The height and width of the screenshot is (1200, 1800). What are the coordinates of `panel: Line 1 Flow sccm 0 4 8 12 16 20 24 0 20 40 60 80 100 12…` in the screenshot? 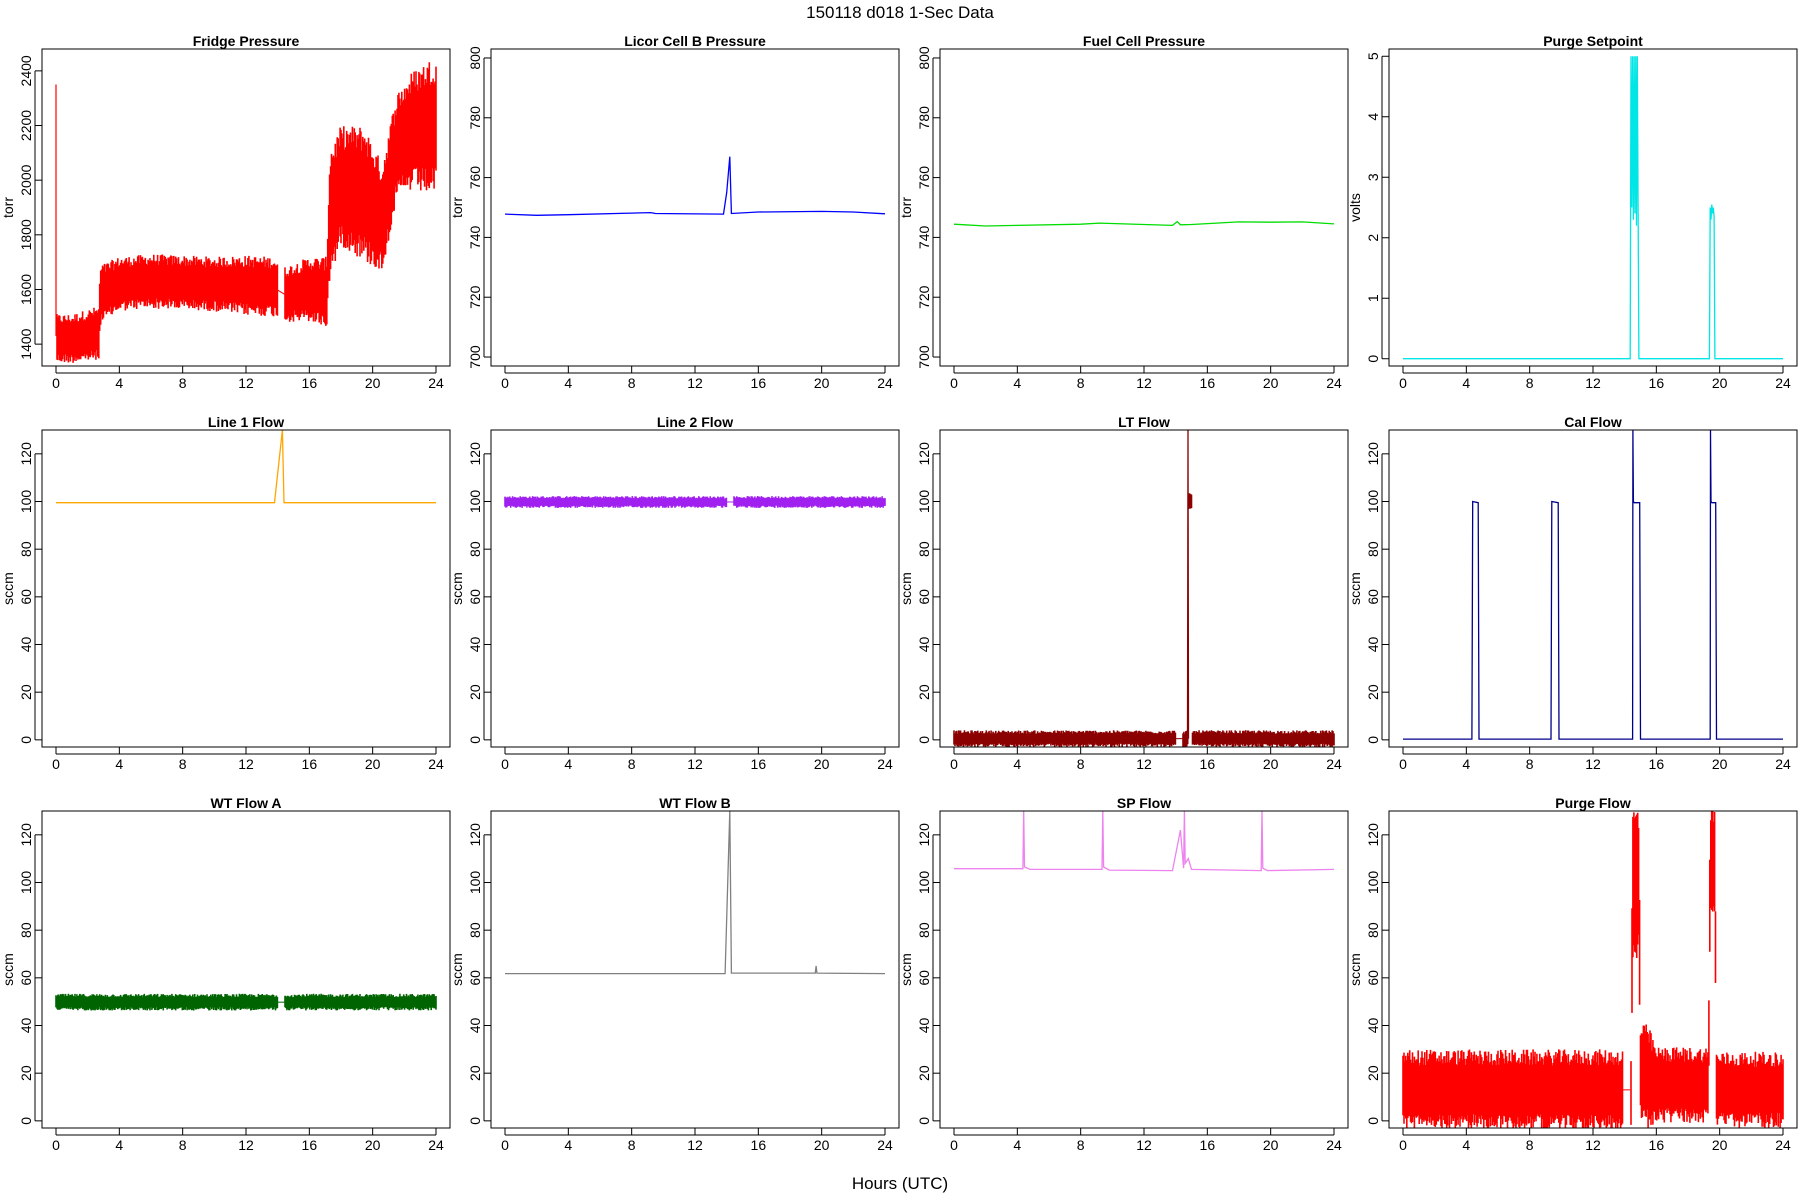 It's located at (225, 593).